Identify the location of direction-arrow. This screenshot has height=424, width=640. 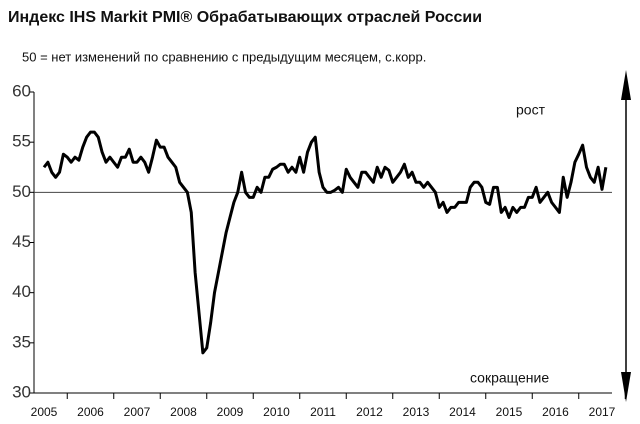
(626, 236).